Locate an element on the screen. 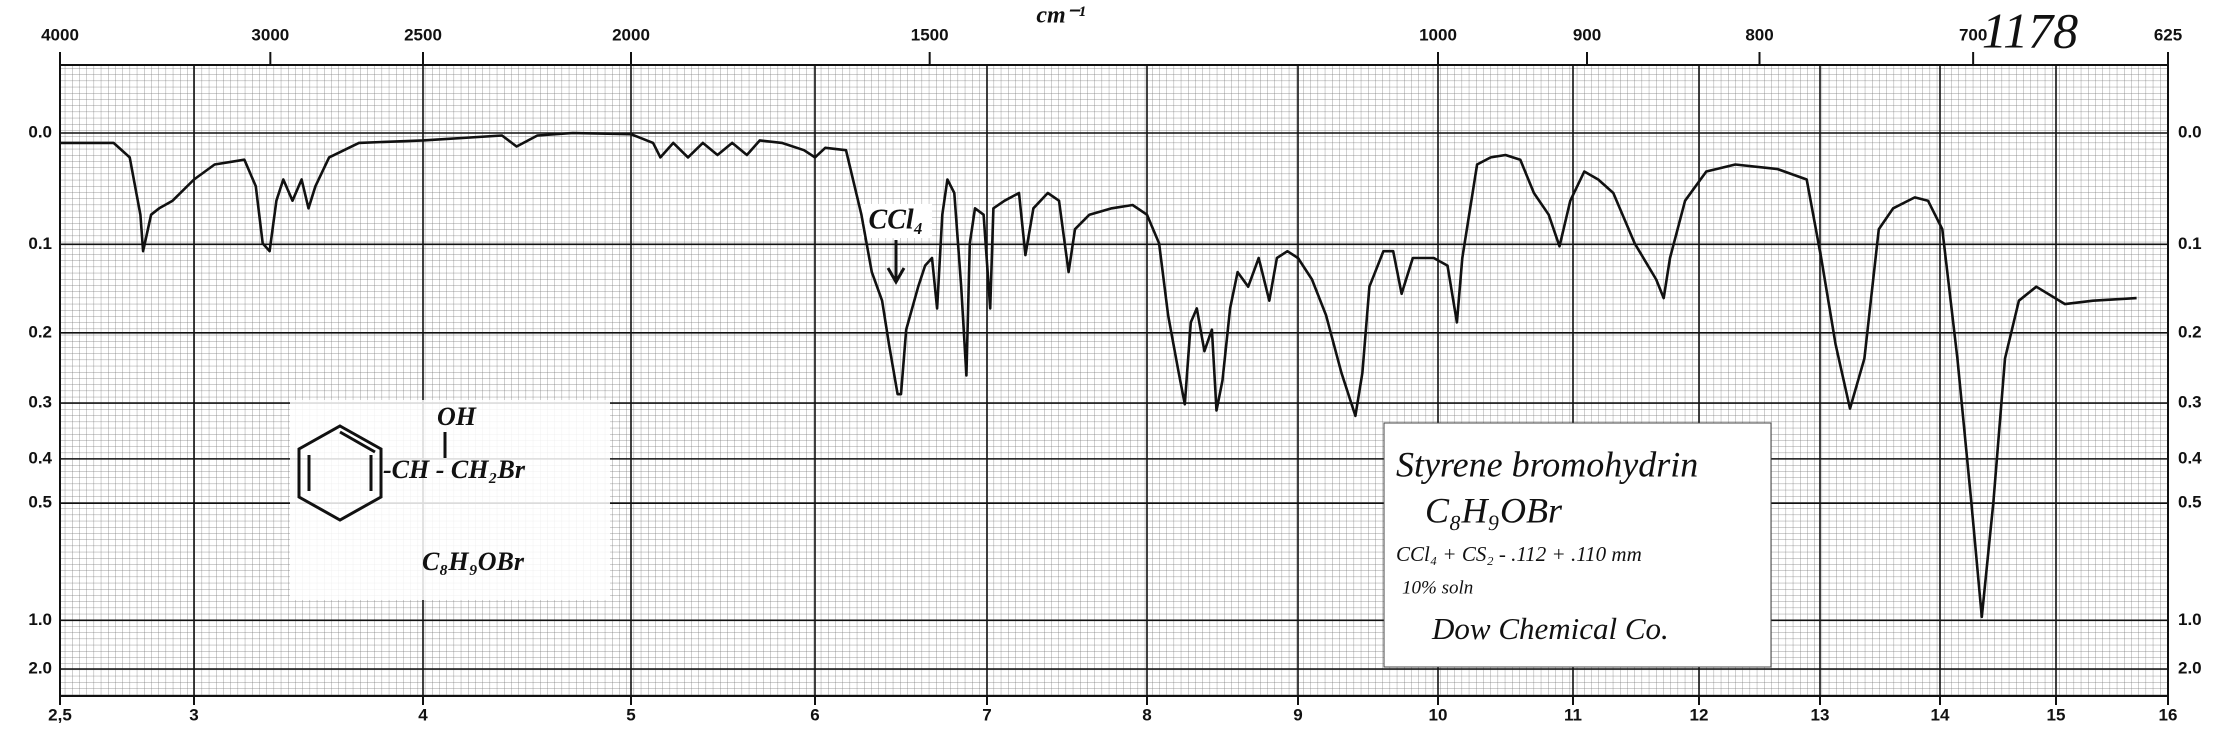 This screenshot has height=735, width=2223. x-tick-label: 8 is located at coordinates (1146, 714).